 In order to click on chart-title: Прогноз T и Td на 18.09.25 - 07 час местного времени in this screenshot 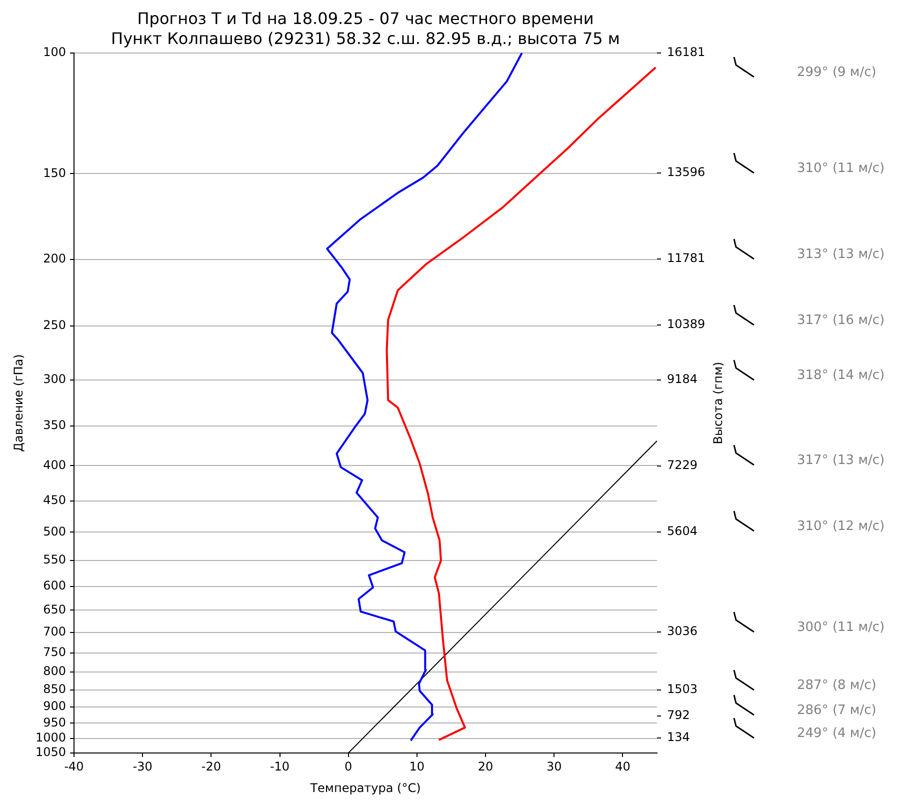, I will do `click(365, 18)`.